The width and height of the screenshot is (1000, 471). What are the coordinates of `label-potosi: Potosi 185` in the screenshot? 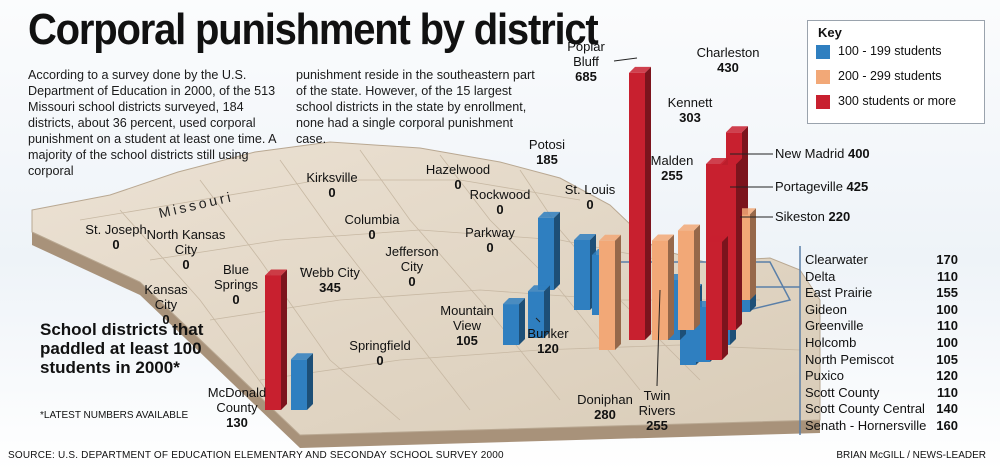 It's located at (547, 152).